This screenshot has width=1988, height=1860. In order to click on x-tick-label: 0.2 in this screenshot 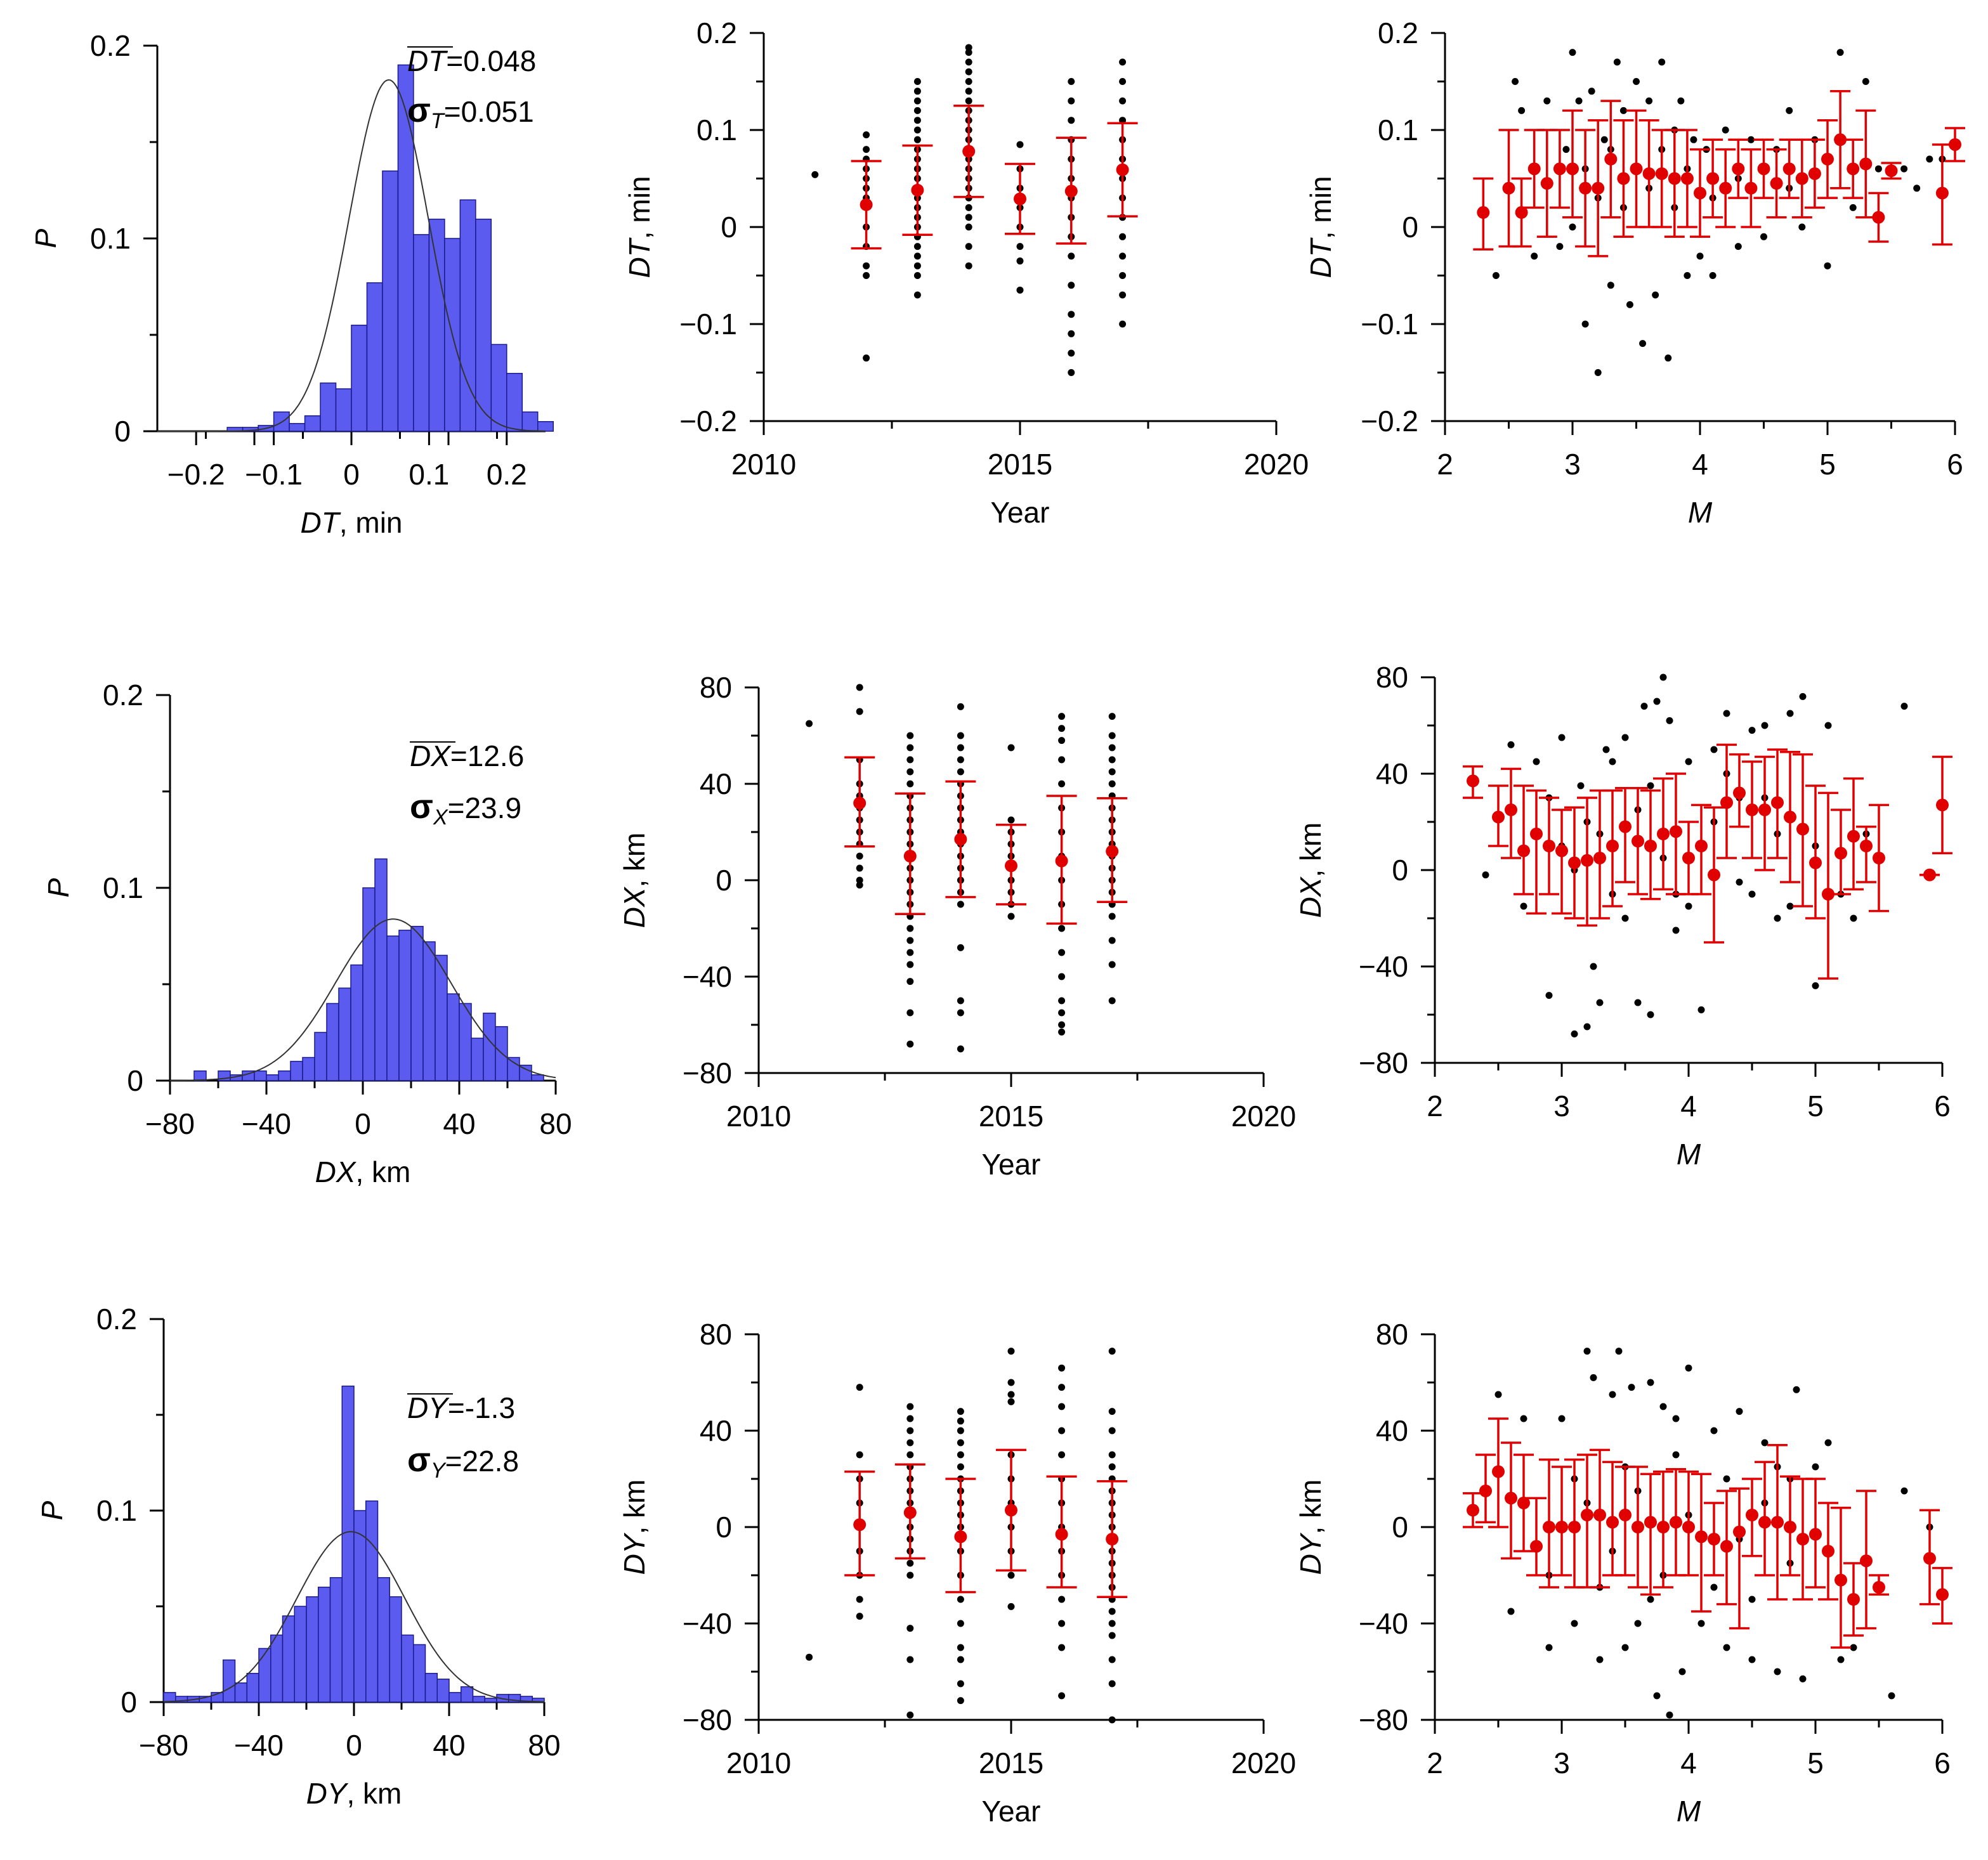, I will do `click(507, 474)`.